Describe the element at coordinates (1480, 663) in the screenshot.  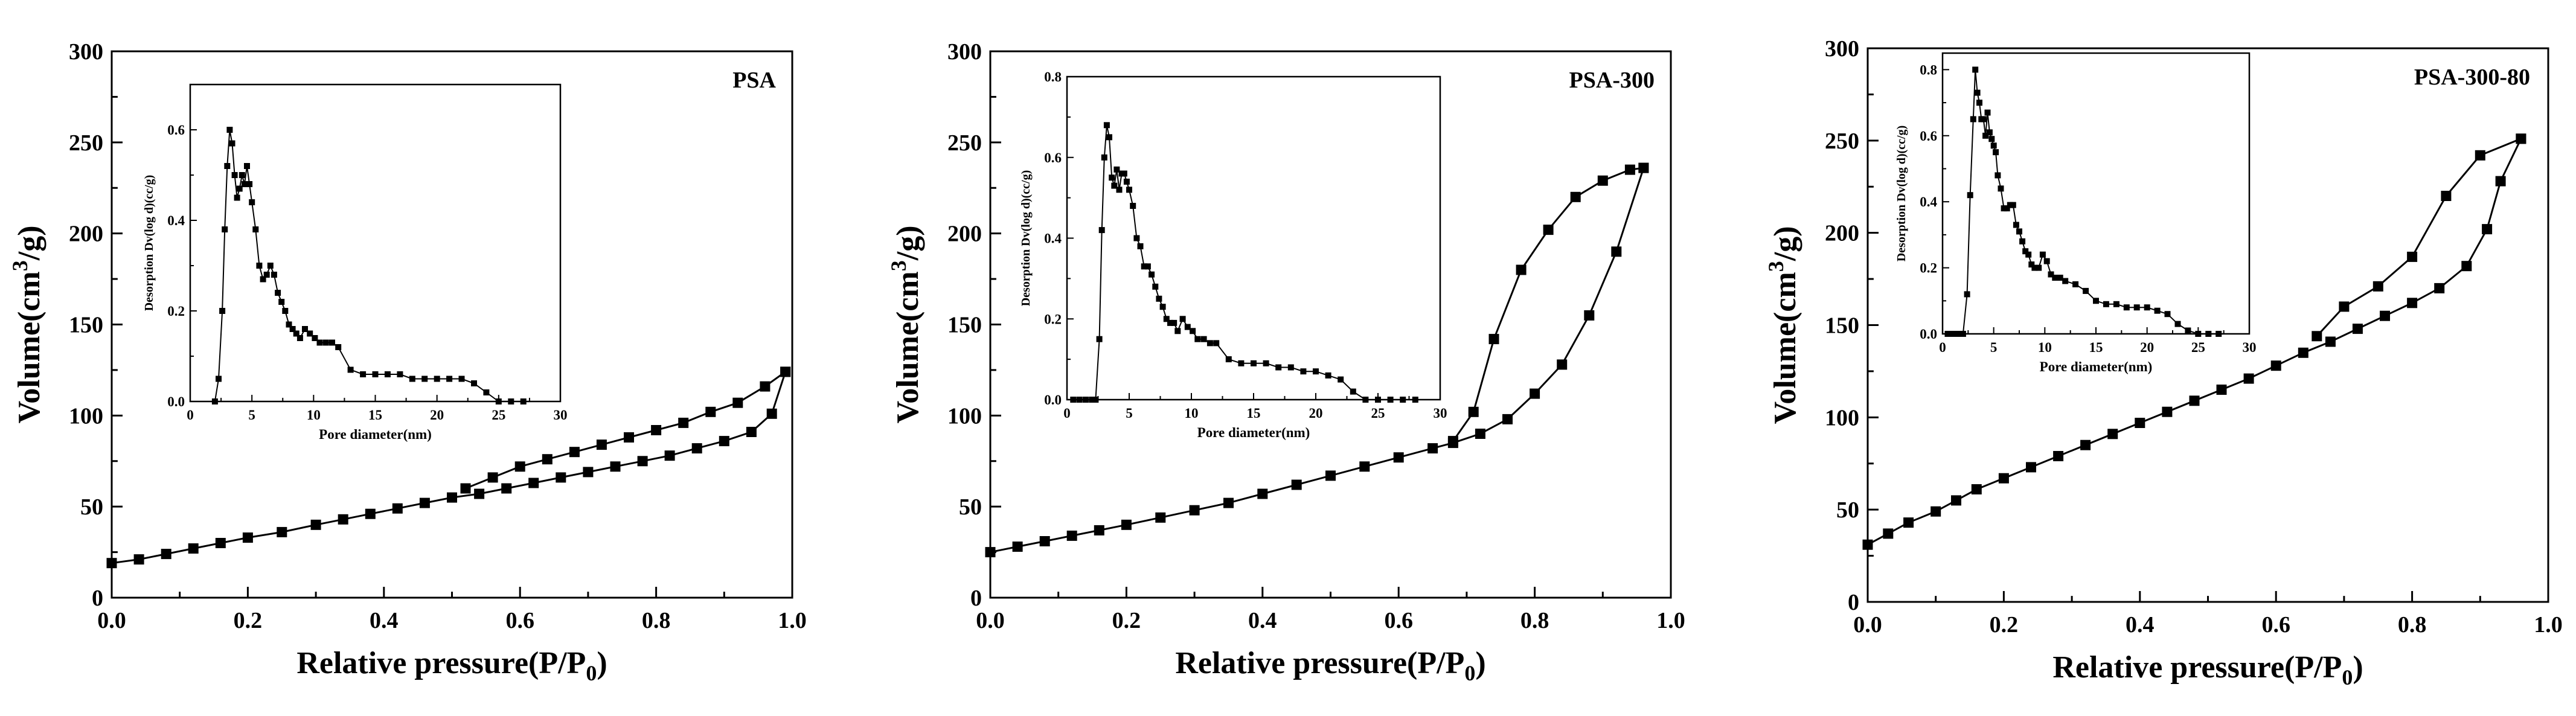
I see `x-axis-title-end: )` at that location.